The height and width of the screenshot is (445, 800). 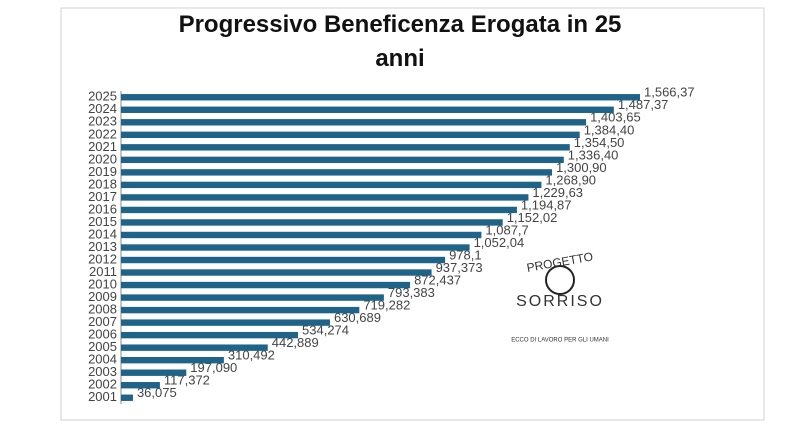 What do you see at coordinates (609, 129) in the screenshot?
I see `data-label: 1,384,40` at bounding box center [609, 129].